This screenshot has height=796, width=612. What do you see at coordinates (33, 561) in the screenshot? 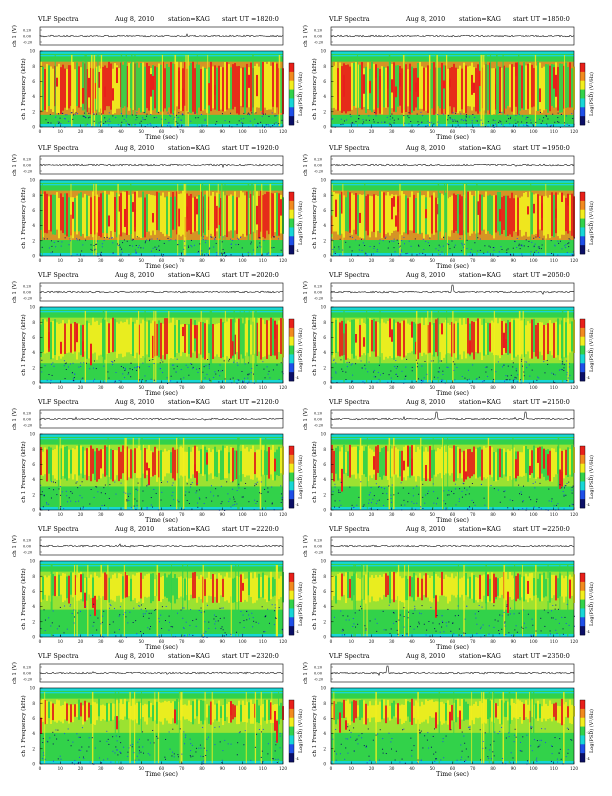
I see `y-tick-label: 10` at bounding box center [33, 561].